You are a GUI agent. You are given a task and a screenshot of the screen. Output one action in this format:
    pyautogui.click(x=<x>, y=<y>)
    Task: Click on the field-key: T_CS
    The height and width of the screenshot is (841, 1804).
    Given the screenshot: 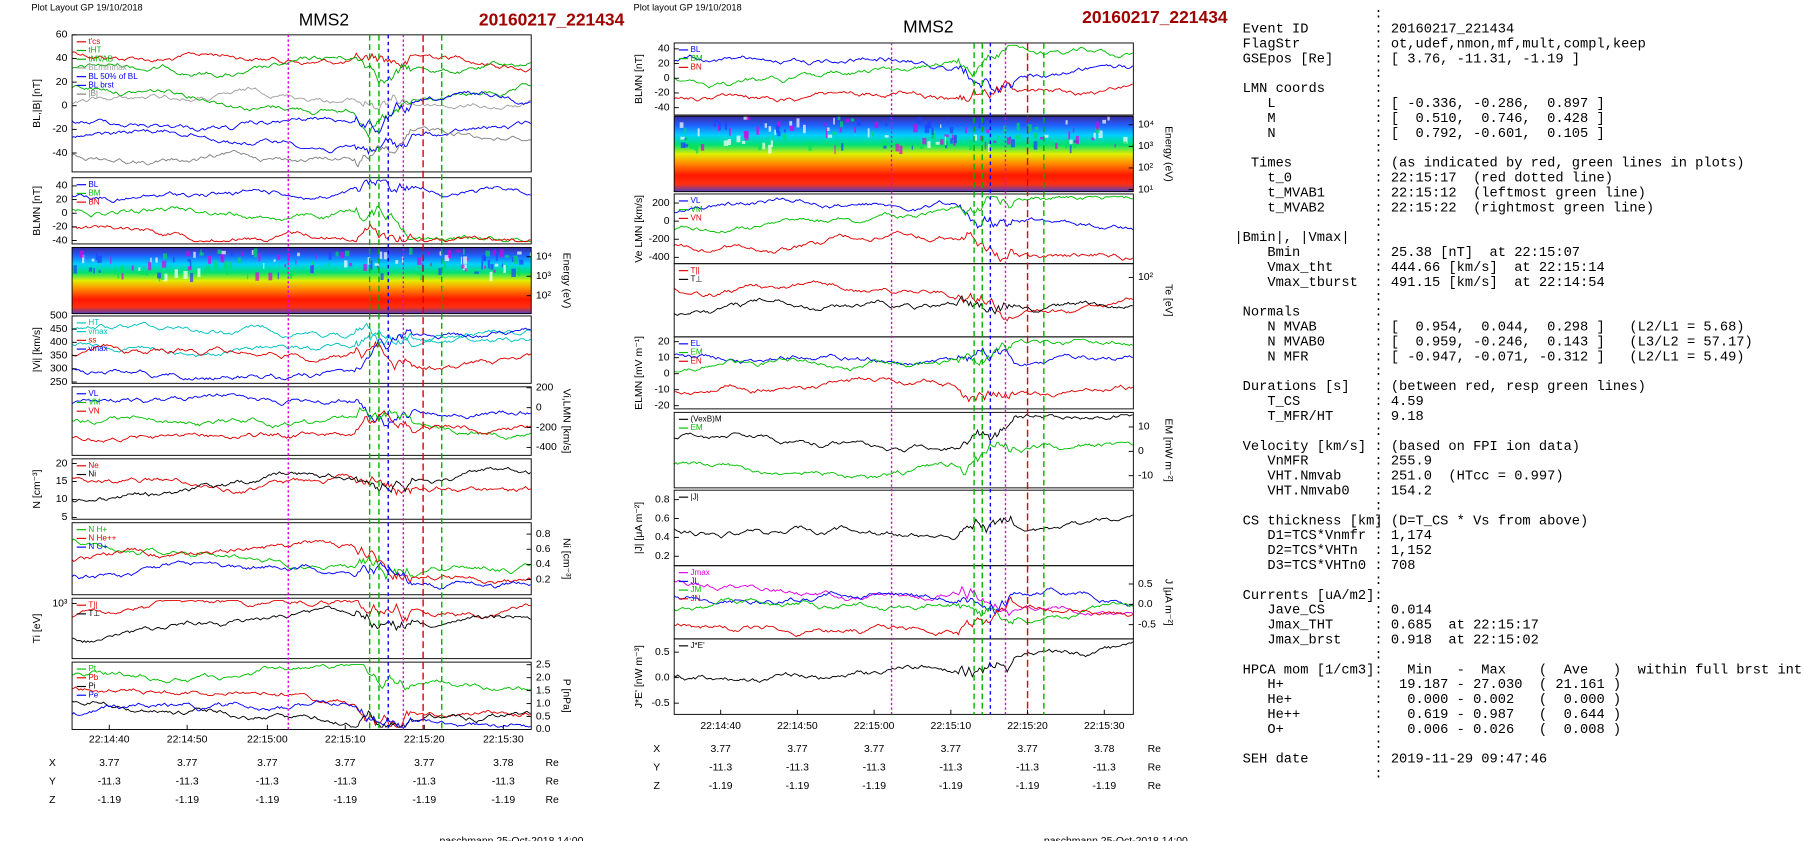 What is the action you would take?
    pyautogui.click(x=1267, y=402)
    